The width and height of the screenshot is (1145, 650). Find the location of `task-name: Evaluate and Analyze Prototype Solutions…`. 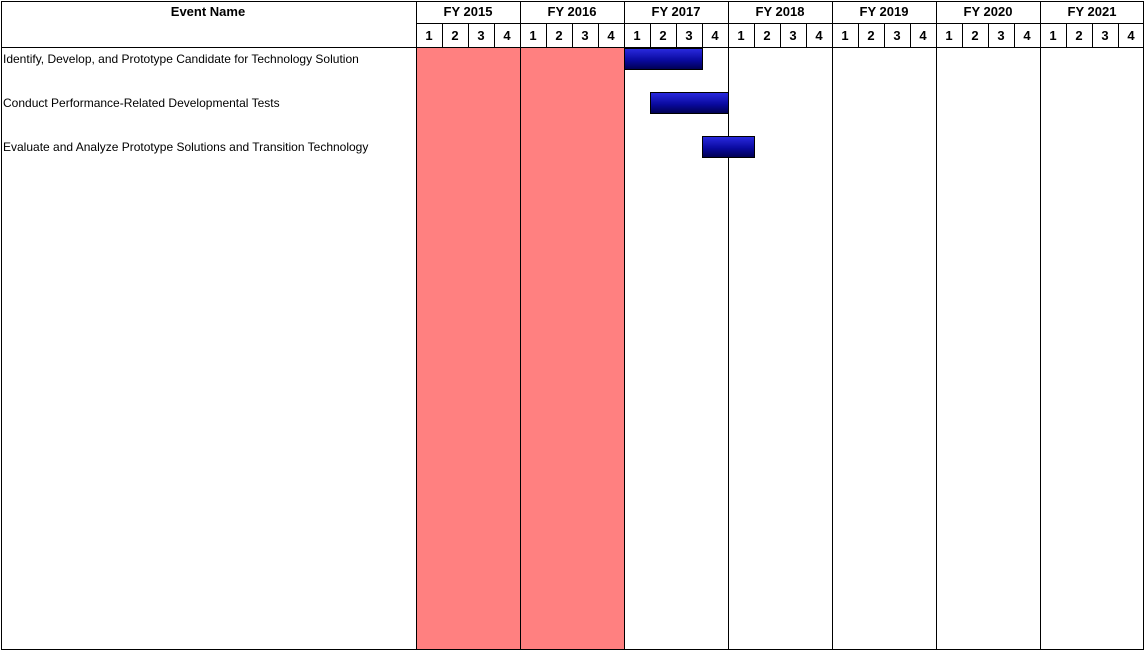

task-name: Evaluate and Analyze Prototype Solutions… is located at coordinates (185, 147).